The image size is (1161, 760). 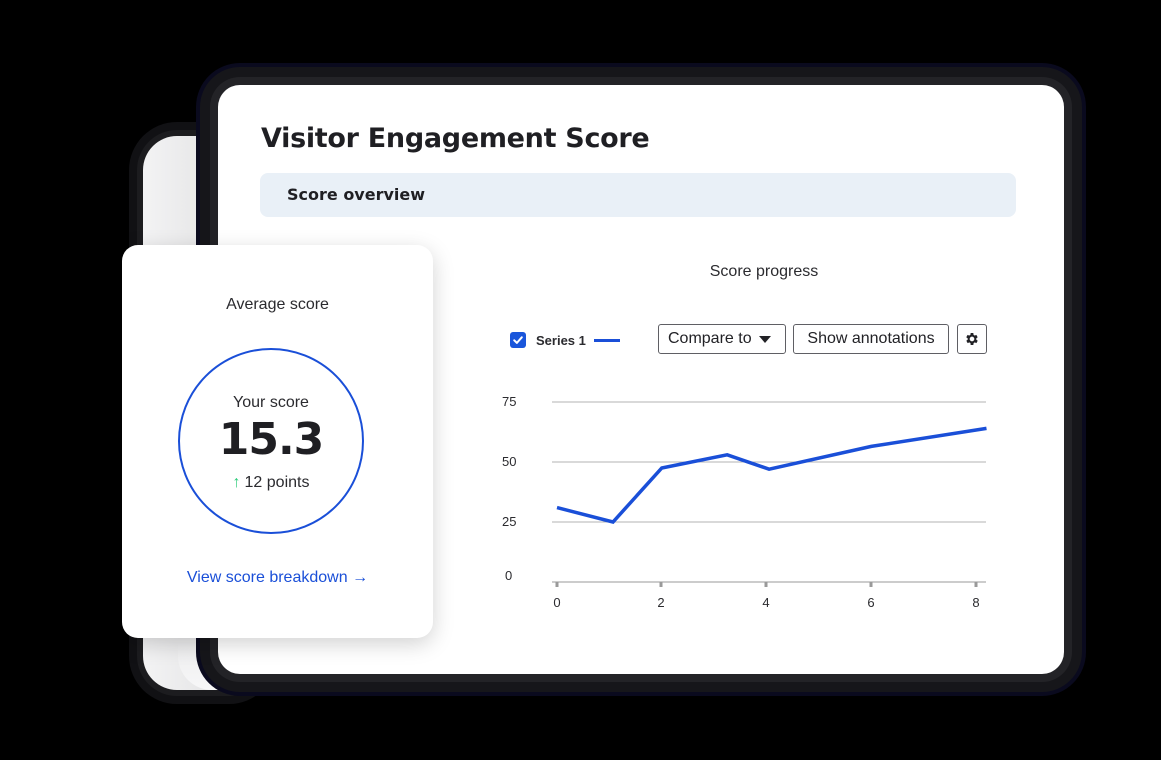 I want to click on chart-title: Score progress, so click(x=764, y=271).